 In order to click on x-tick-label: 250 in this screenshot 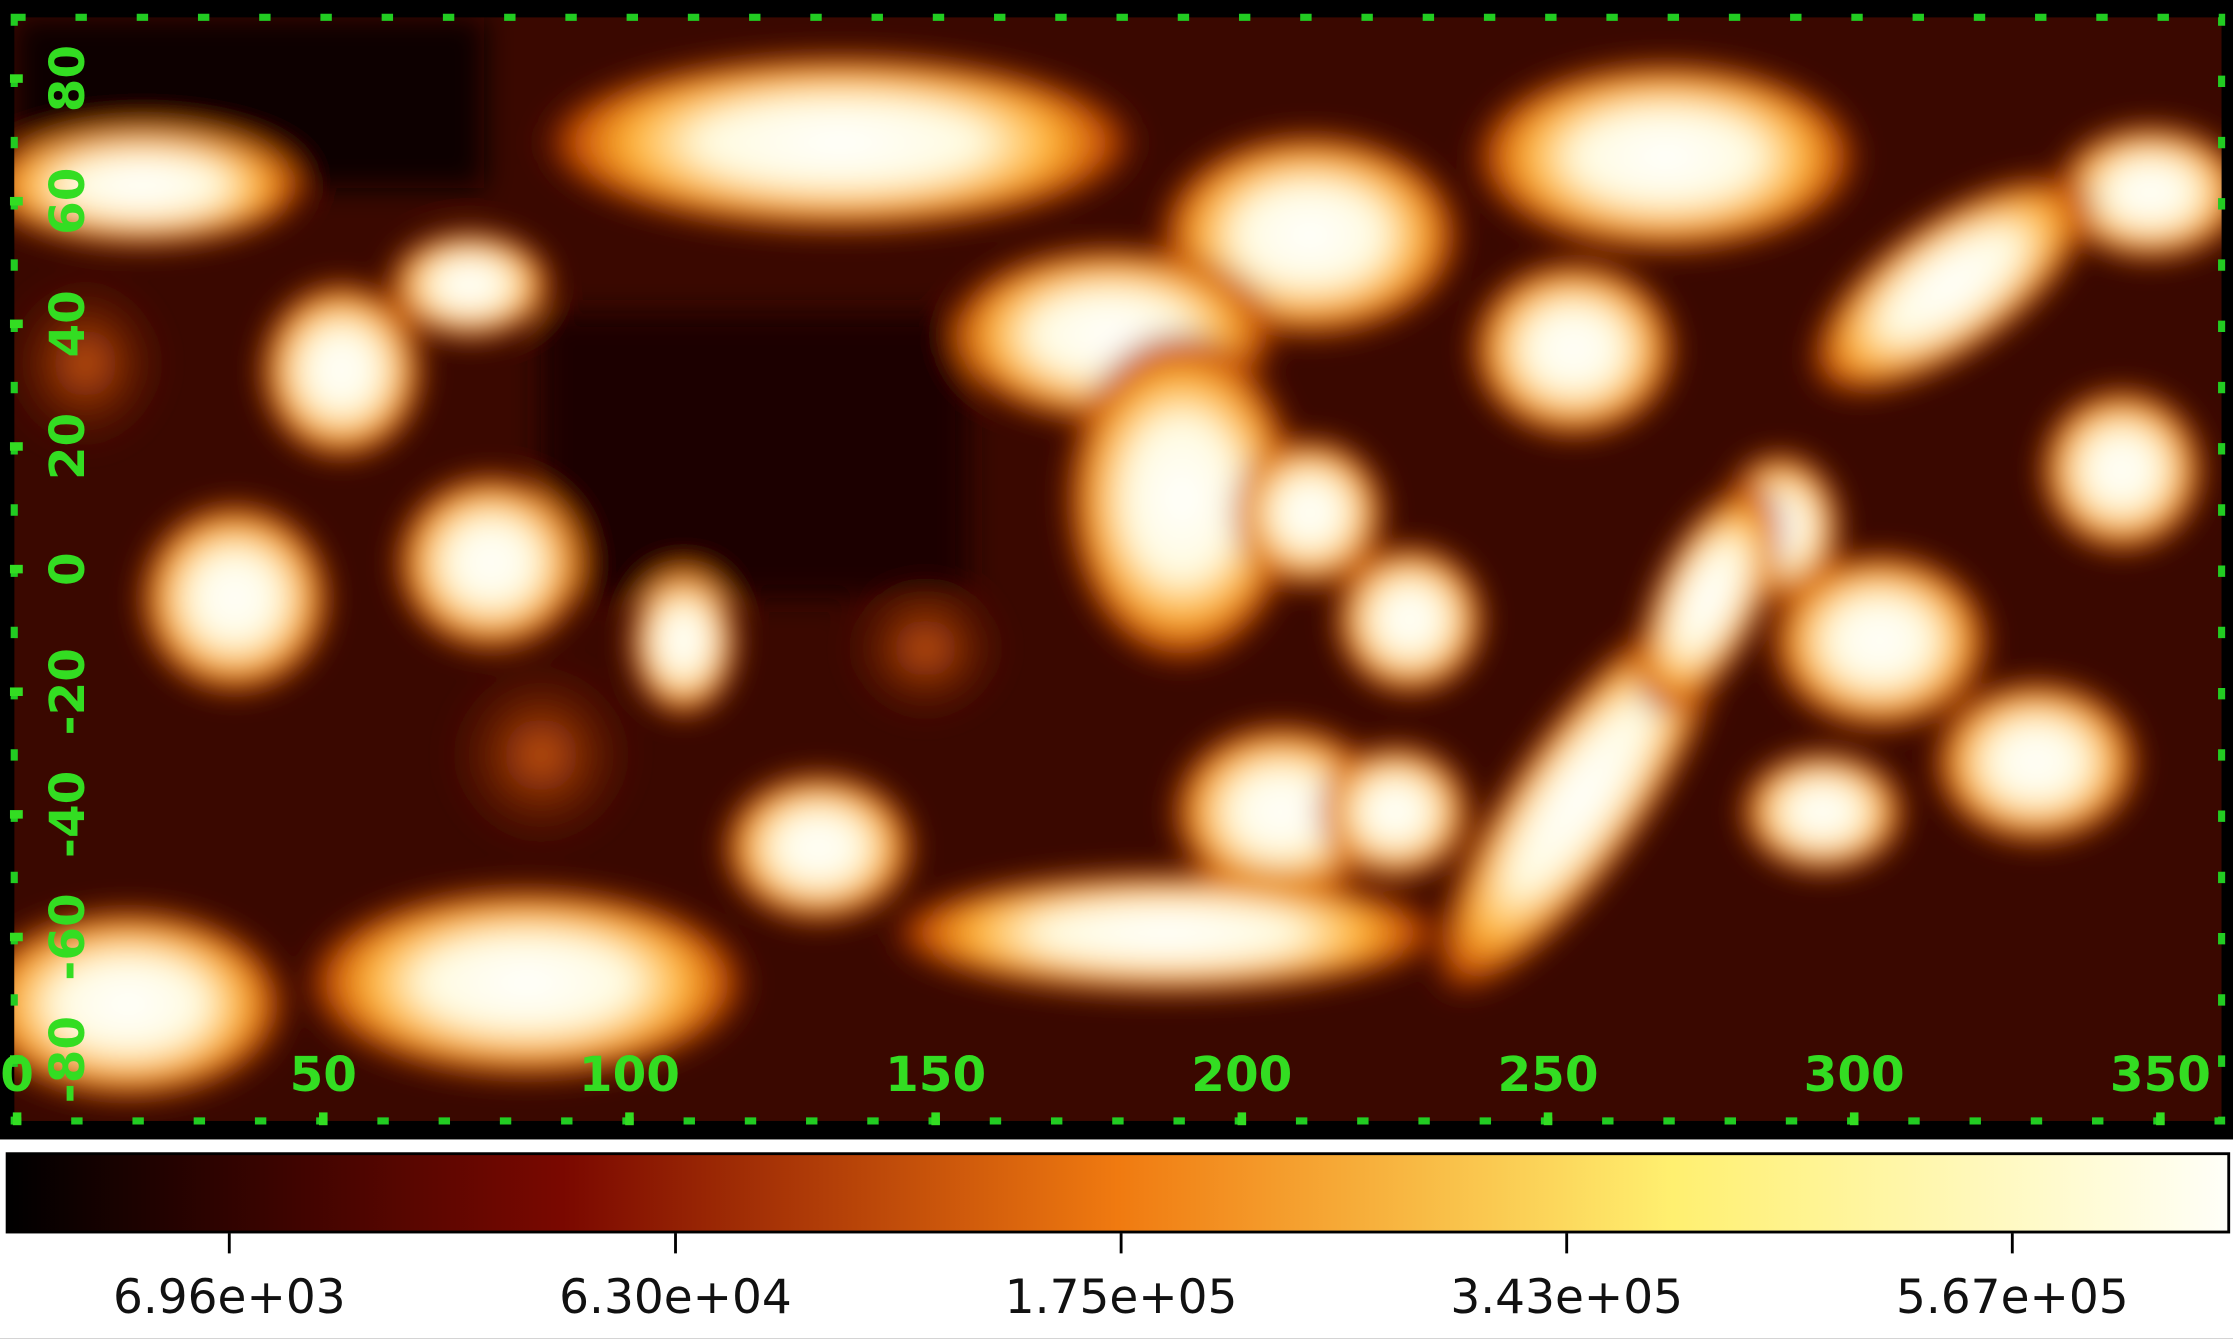, I will do `click(1547, 1075)`.